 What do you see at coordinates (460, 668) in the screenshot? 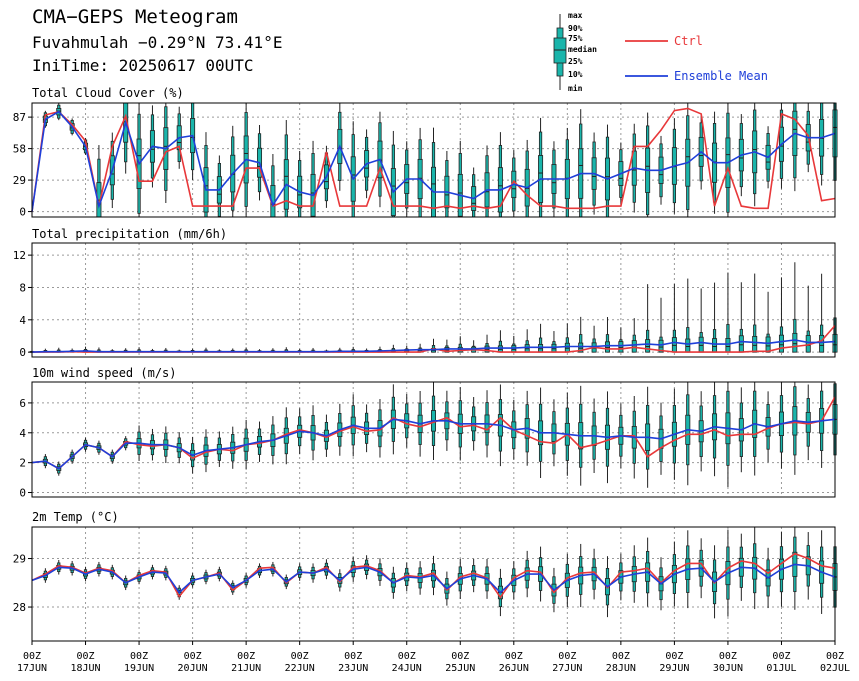
I see `x-tick-label-date: 25JUN` at bounding box center [460, 668].